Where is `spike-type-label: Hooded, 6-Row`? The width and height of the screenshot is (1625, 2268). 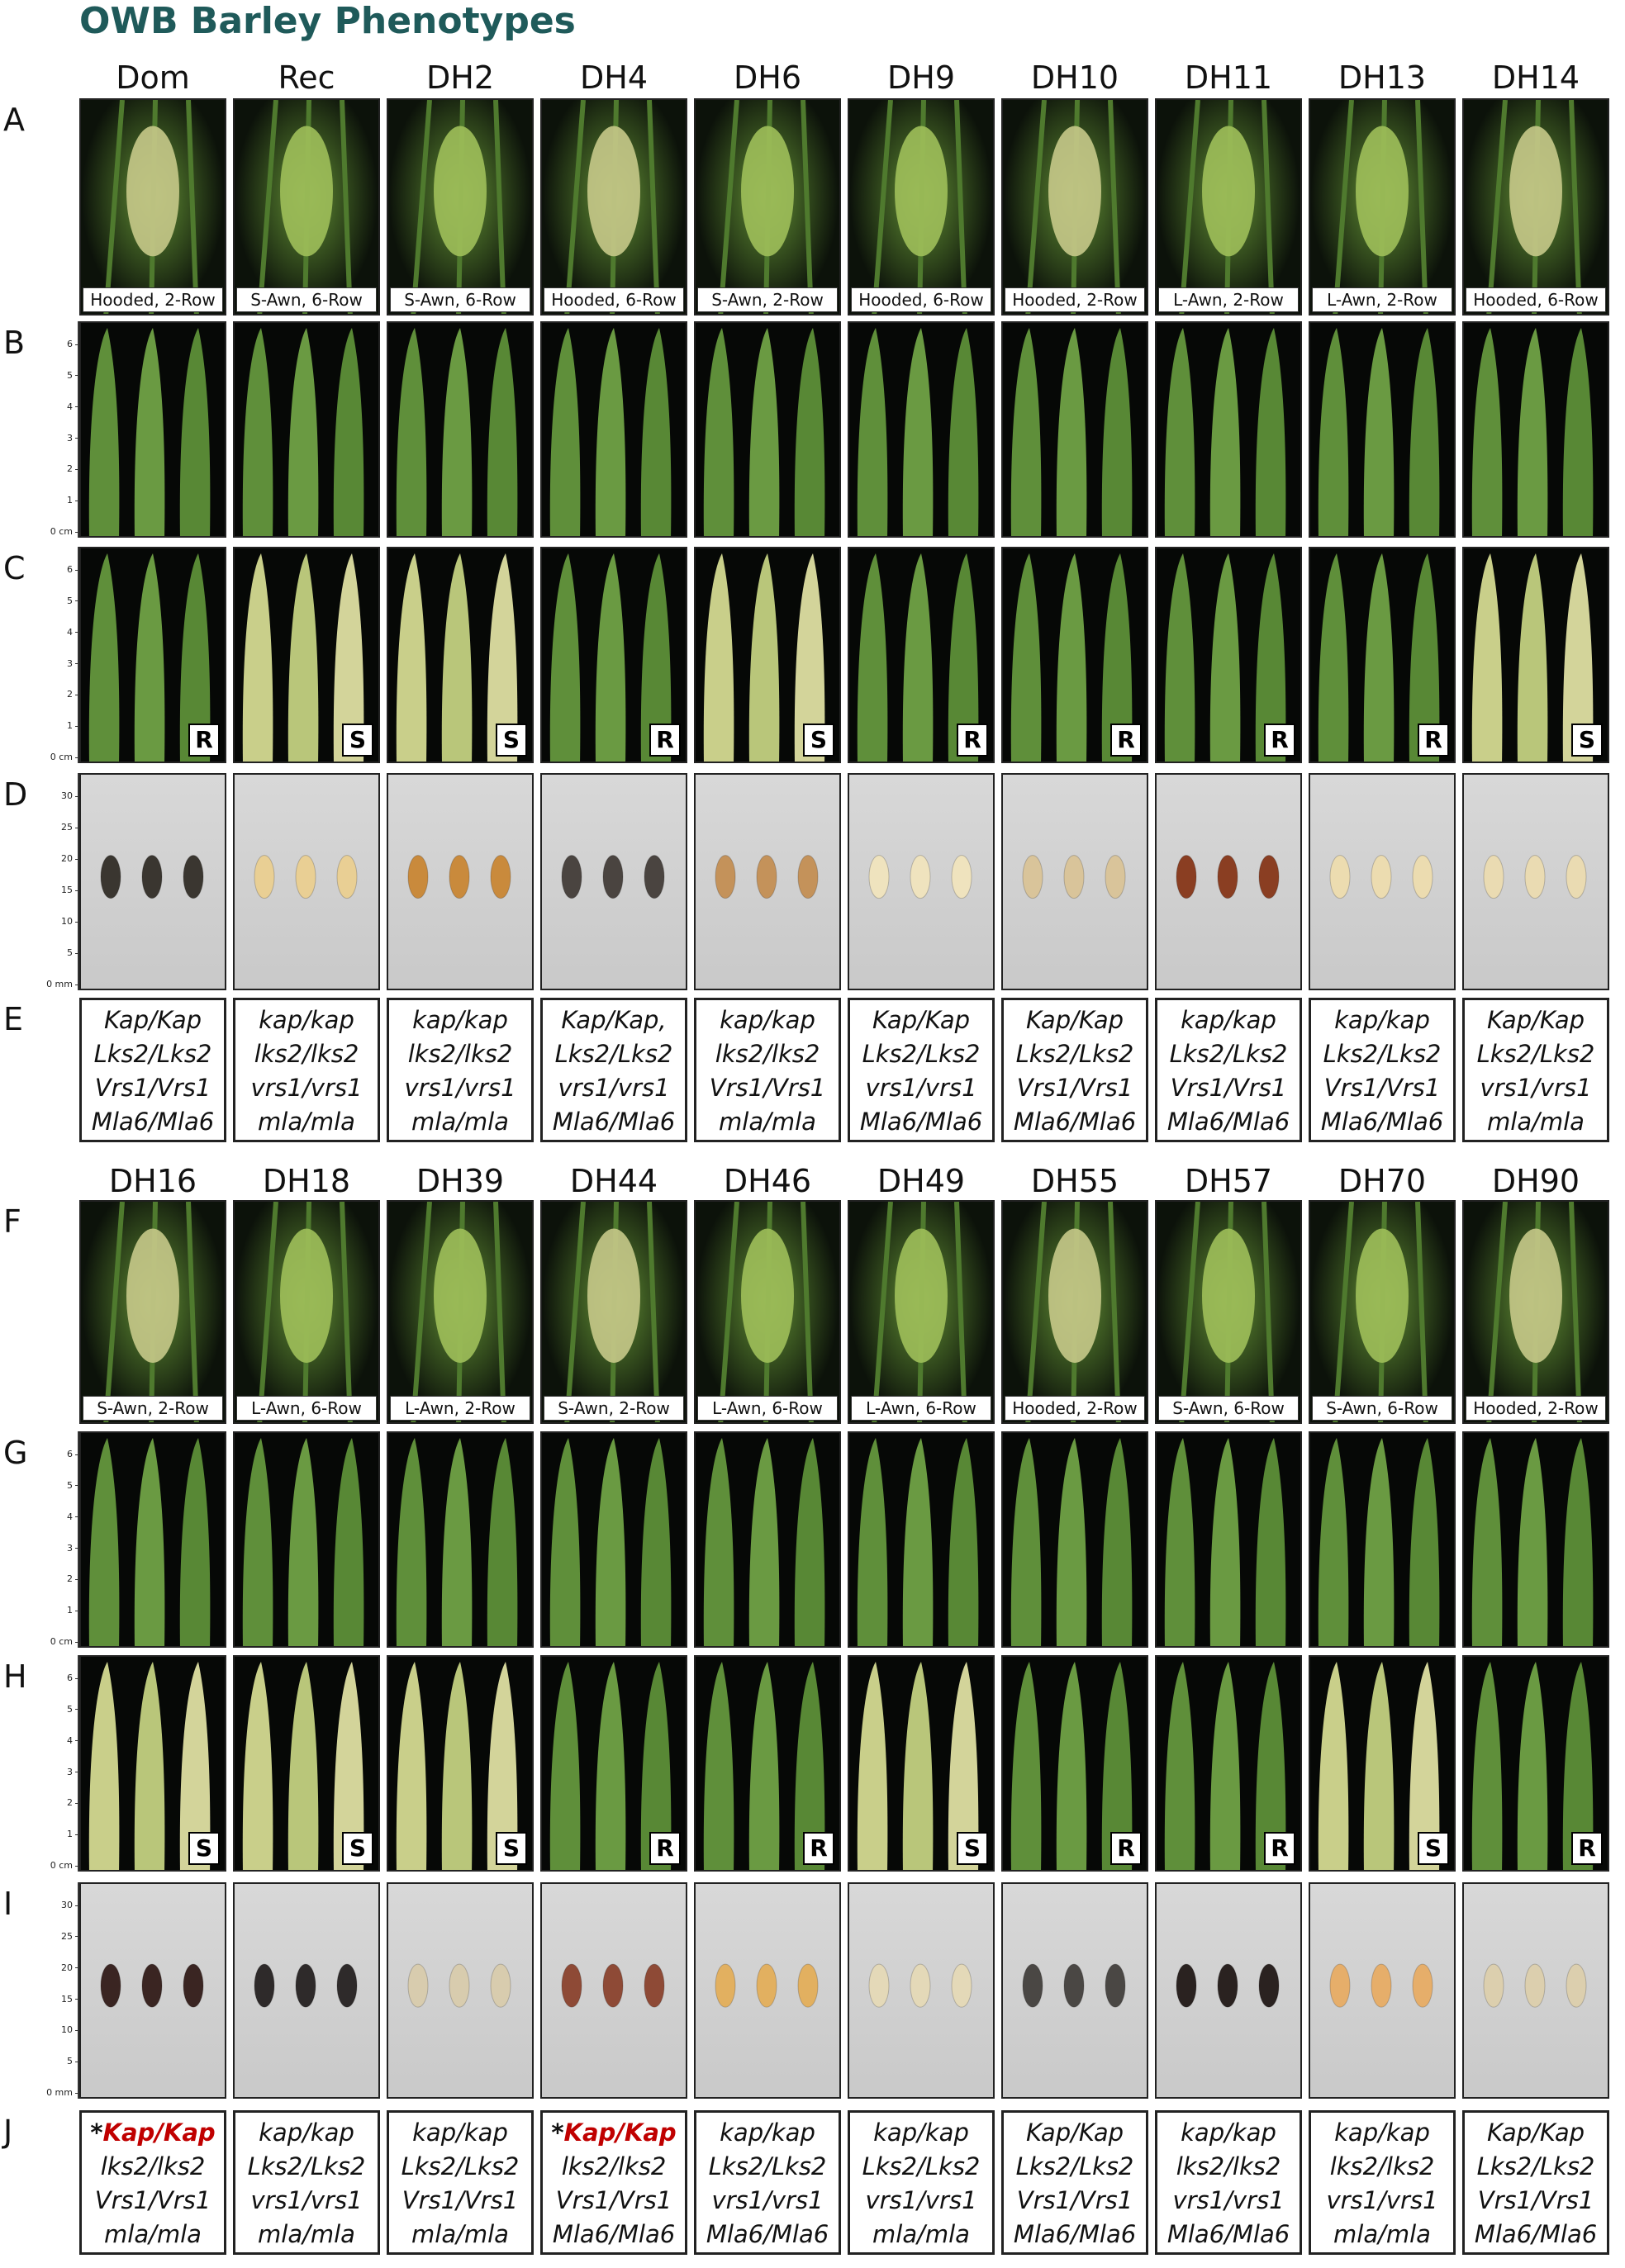 spike-type-label: Hooded, 6-Row is located at coordinates (614, 299).